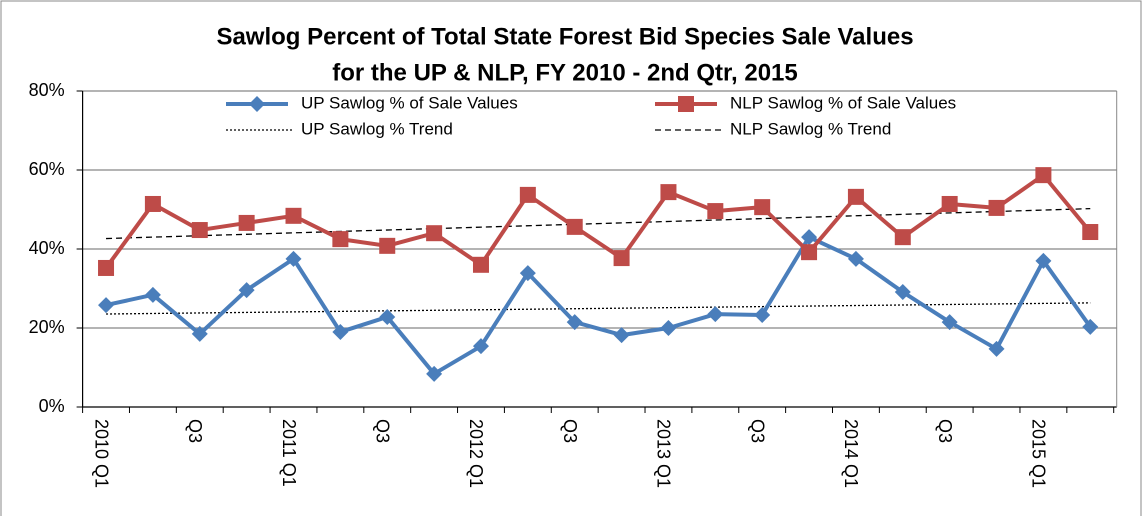 Image resolution: width=1143 pixels, height=516 pixels. Describe the element at coordinates (52, 406) in the screenshot. I see `y-tick-label: 0%` at that location.